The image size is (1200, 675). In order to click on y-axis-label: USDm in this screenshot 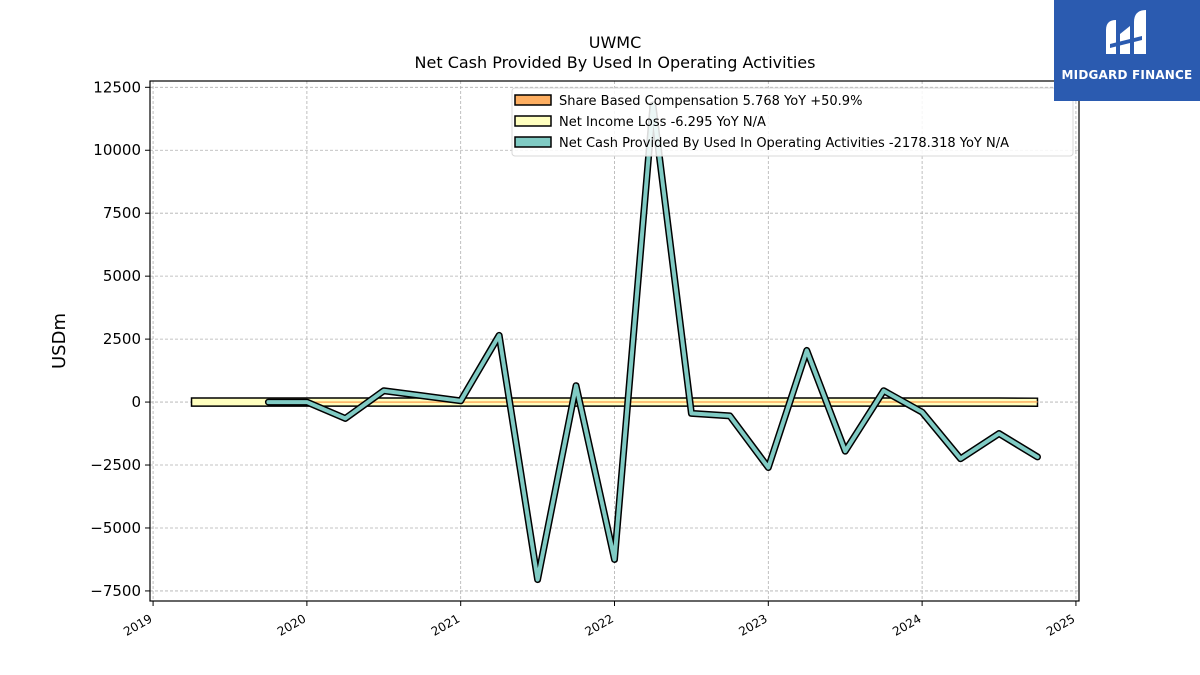, I will do `click(59, 341)`.